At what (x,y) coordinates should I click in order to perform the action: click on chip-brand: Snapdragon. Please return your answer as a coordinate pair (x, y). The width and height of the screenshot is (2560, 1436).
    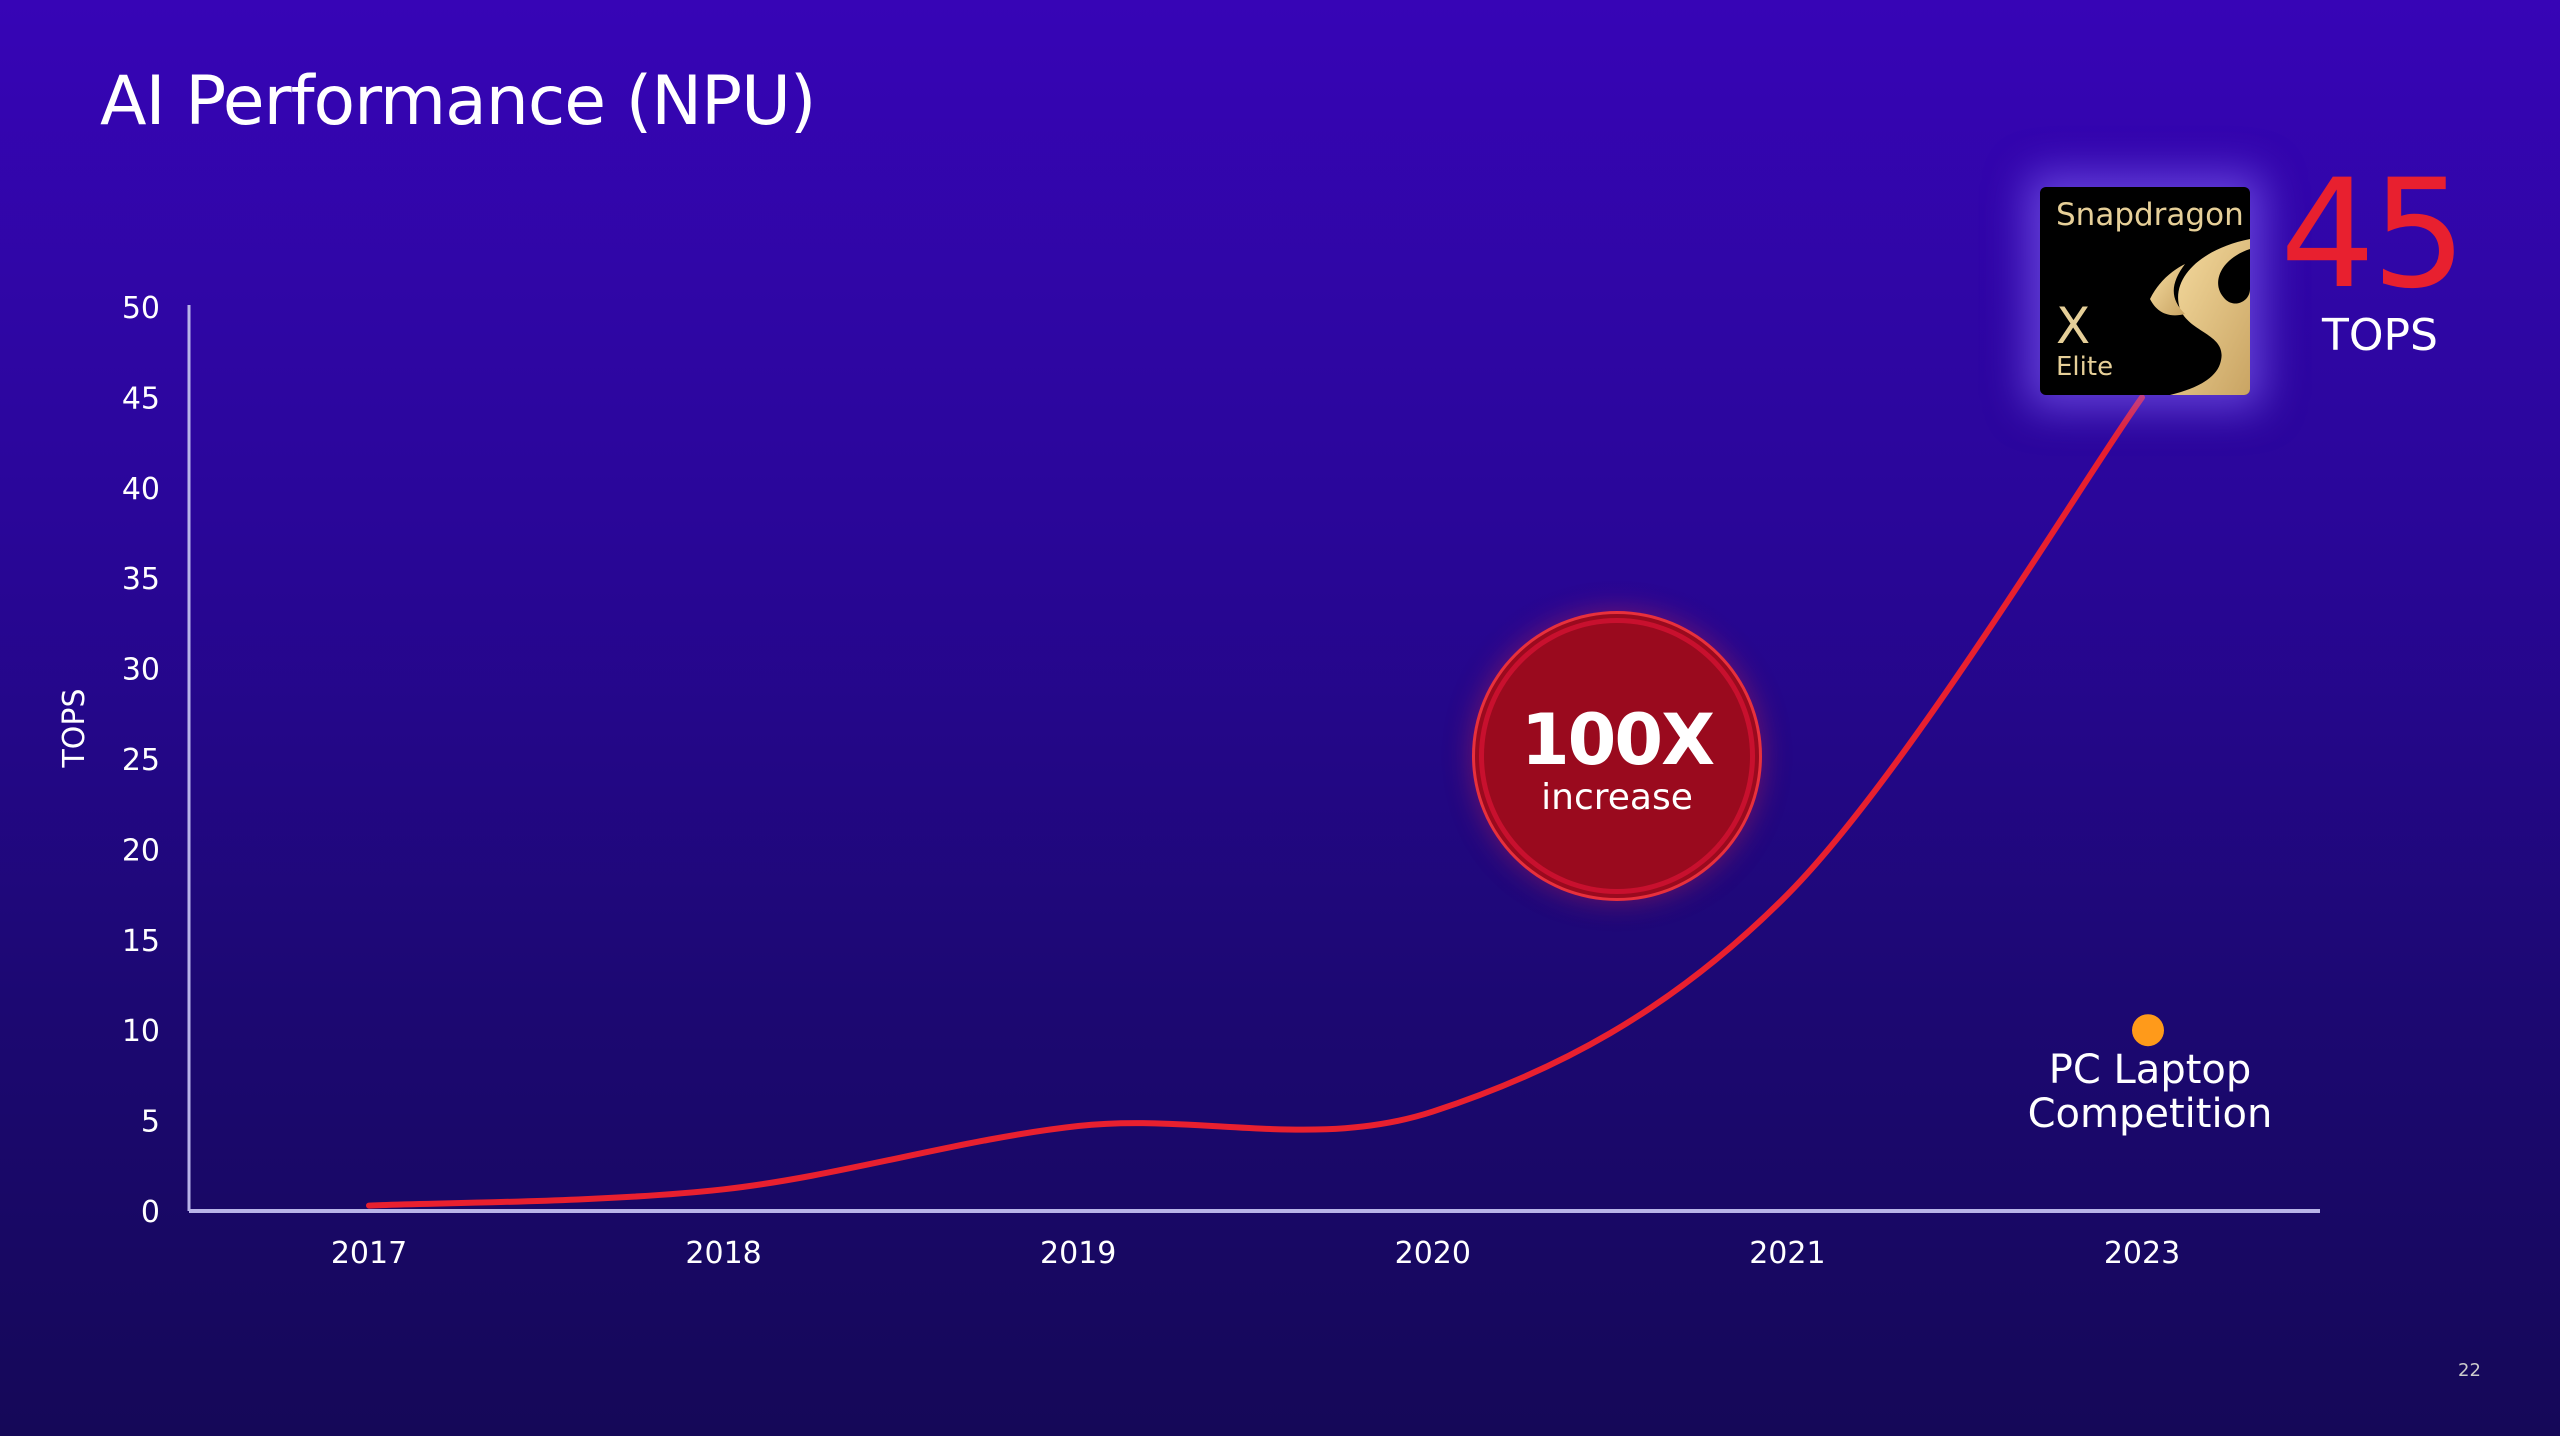
    Looking at the image, I should click on (2150, 215).